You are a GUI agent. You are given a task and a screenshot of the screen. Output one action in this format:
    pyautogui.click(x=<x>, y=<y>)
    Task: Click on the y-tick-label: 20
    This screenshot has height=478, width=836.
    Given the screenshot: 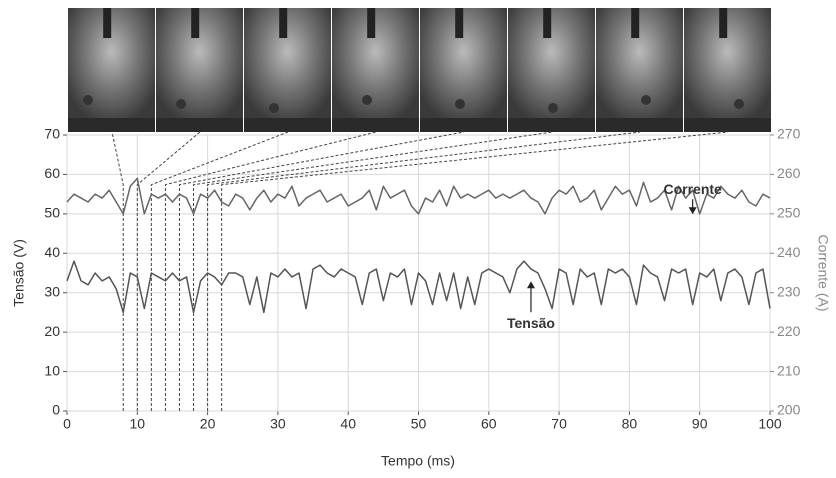 What is the action you would take?
    pyautogui.click(x=52, y=331)
    